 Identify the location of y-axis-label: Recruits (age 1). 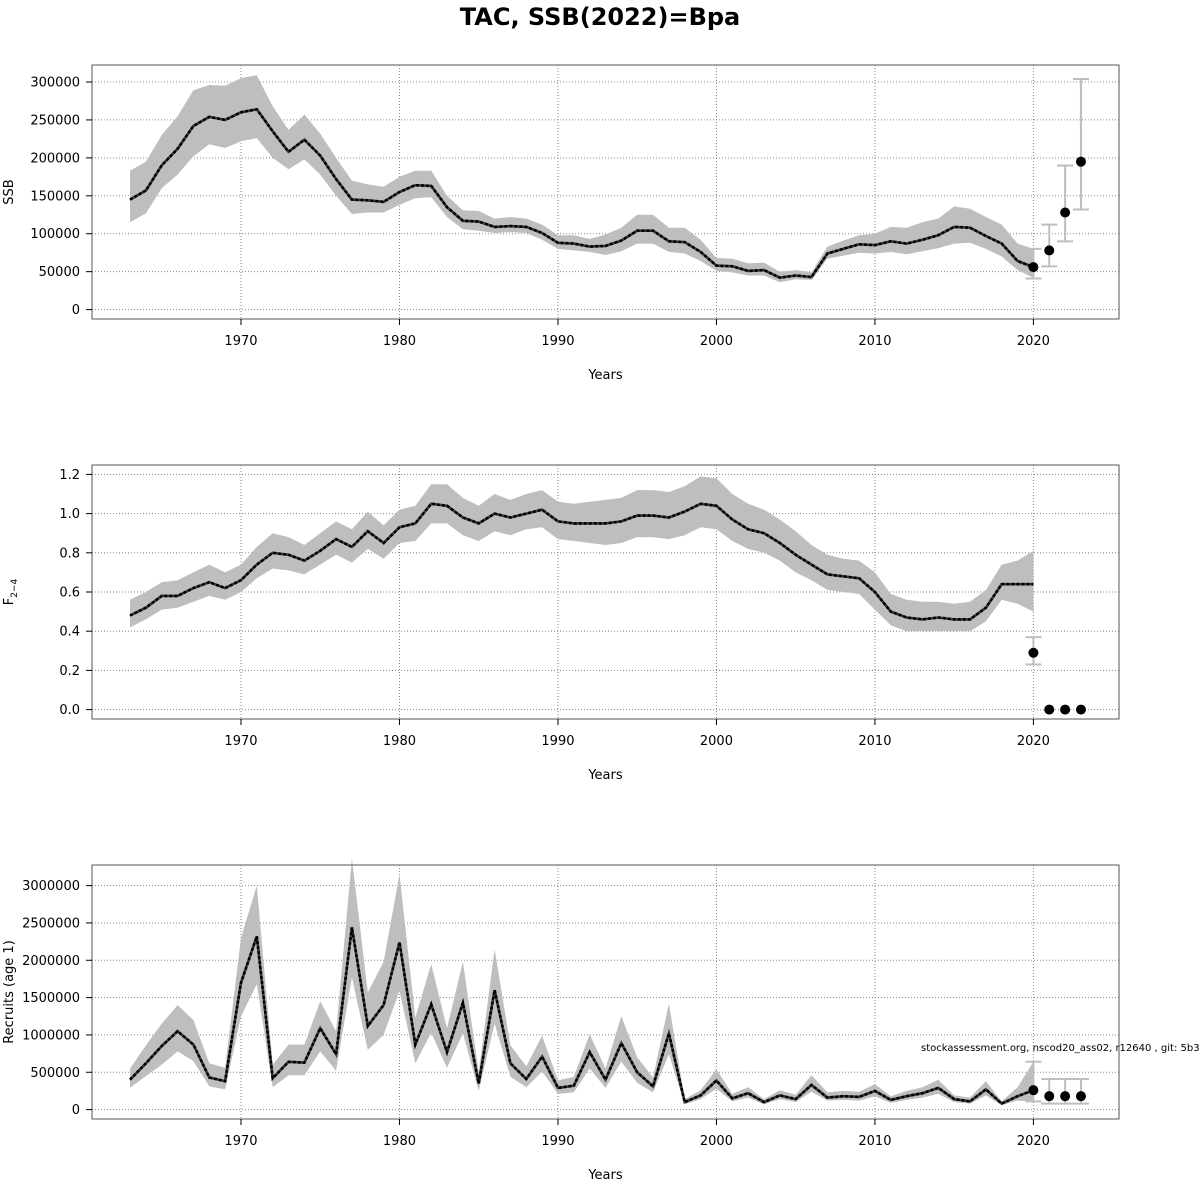
(9, 992).